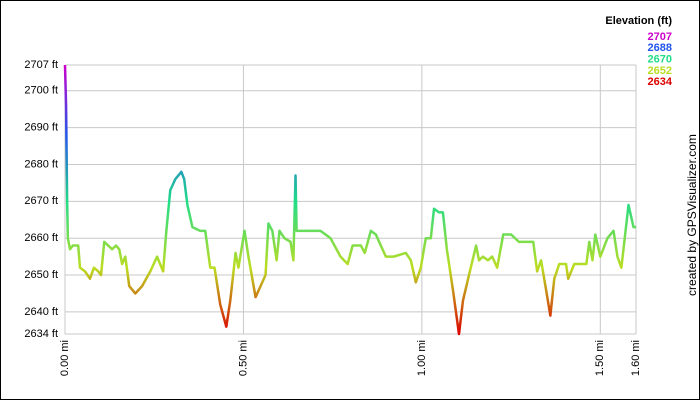 Image resolution: width=700 pixels, height=400 pixels. I want to click on y-tick-label: 2700 ft, so click(41, 91).